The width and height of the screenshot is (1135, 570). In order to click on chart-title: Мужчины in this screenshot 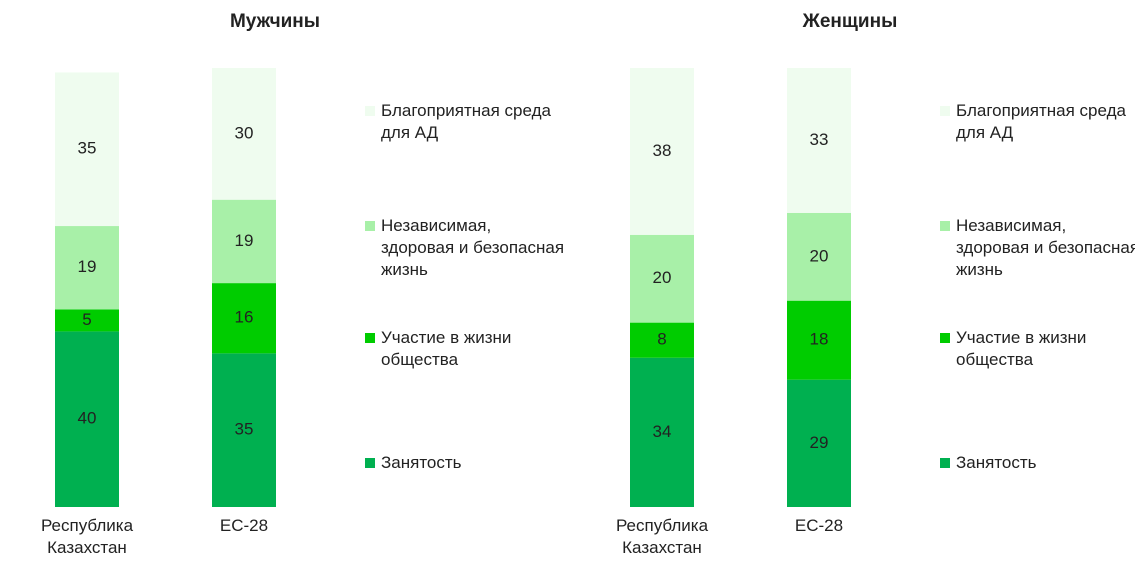, I will do `click(275, 21)`.